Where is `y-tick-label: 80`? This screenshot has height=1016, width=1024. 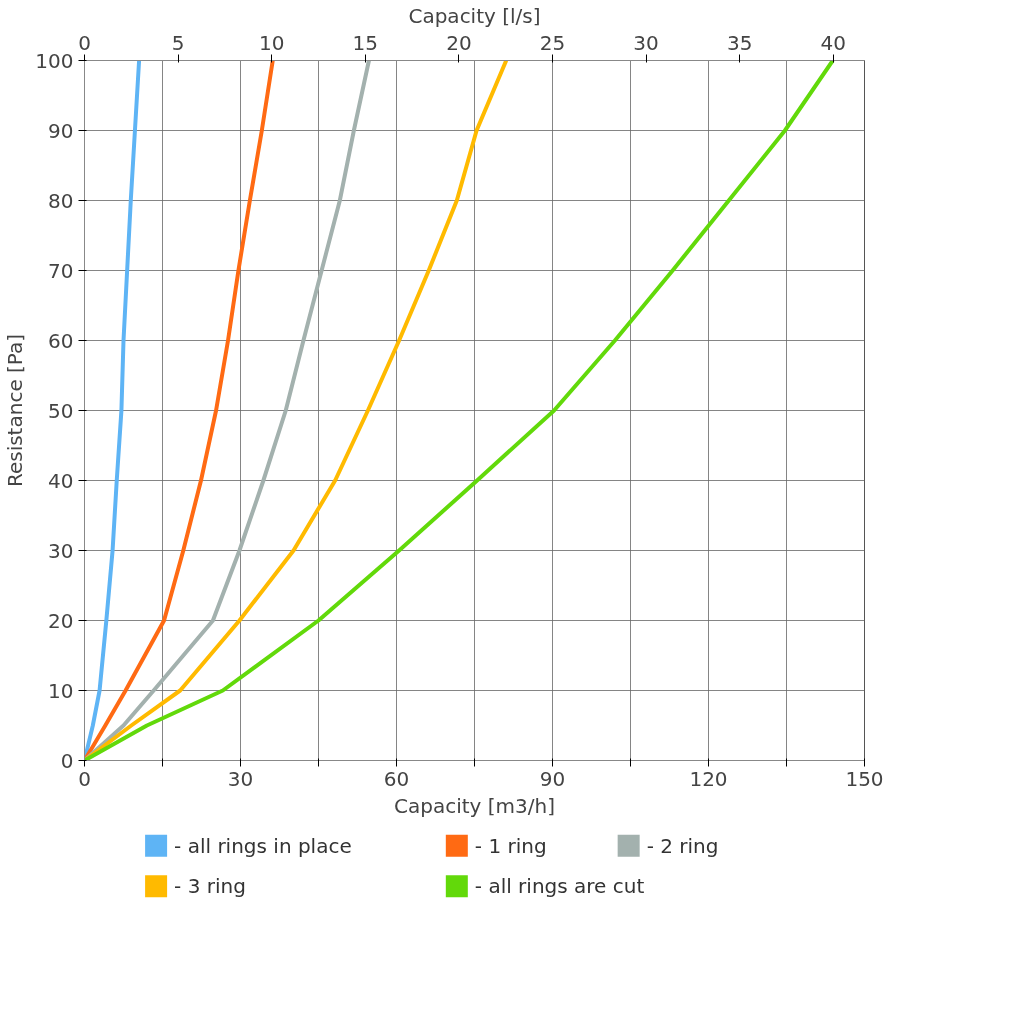
y-tick-label: 80 is located at coordinates (61, 200).